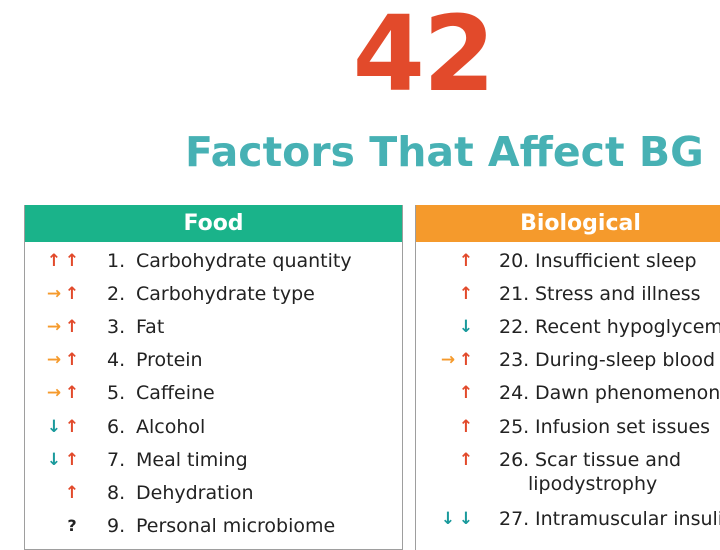 This screenshot has height=550, width=720. I want to click on factor-label: Recent hypoglycemia, so click(627, 327).